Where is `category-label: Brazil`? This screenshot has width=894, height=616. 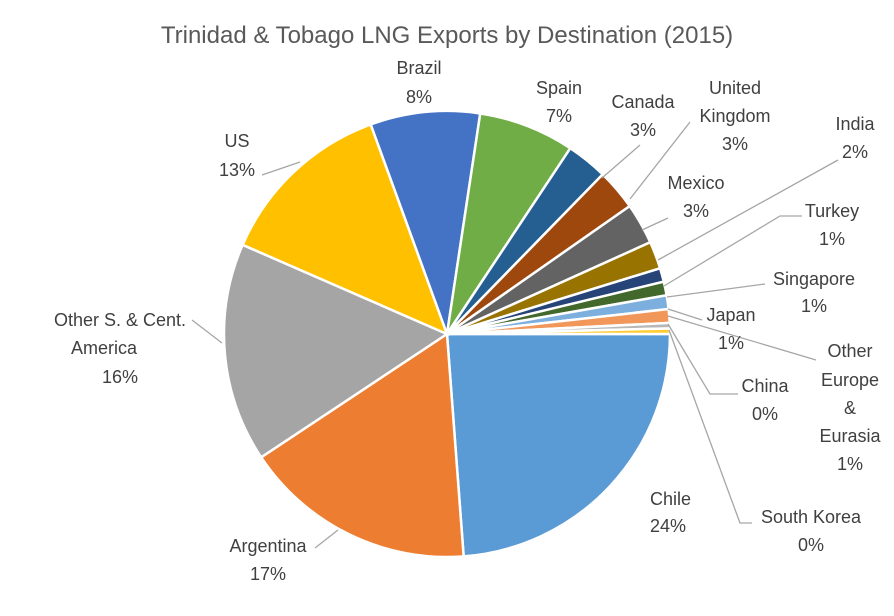 category-label: Brazil is located at coordinates (418, 68).